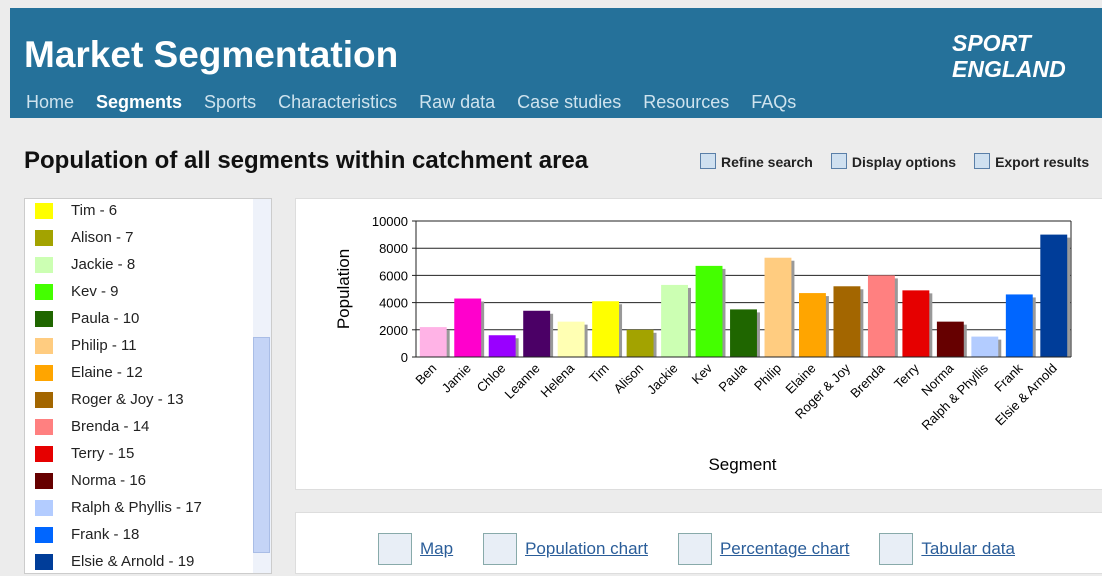 Image resolution: width=1102 pixels, height=576 pixels. Describe the element at coordinates (107, 372) in the screenshot. I see `legend-label: Elaine - 12` at that location.